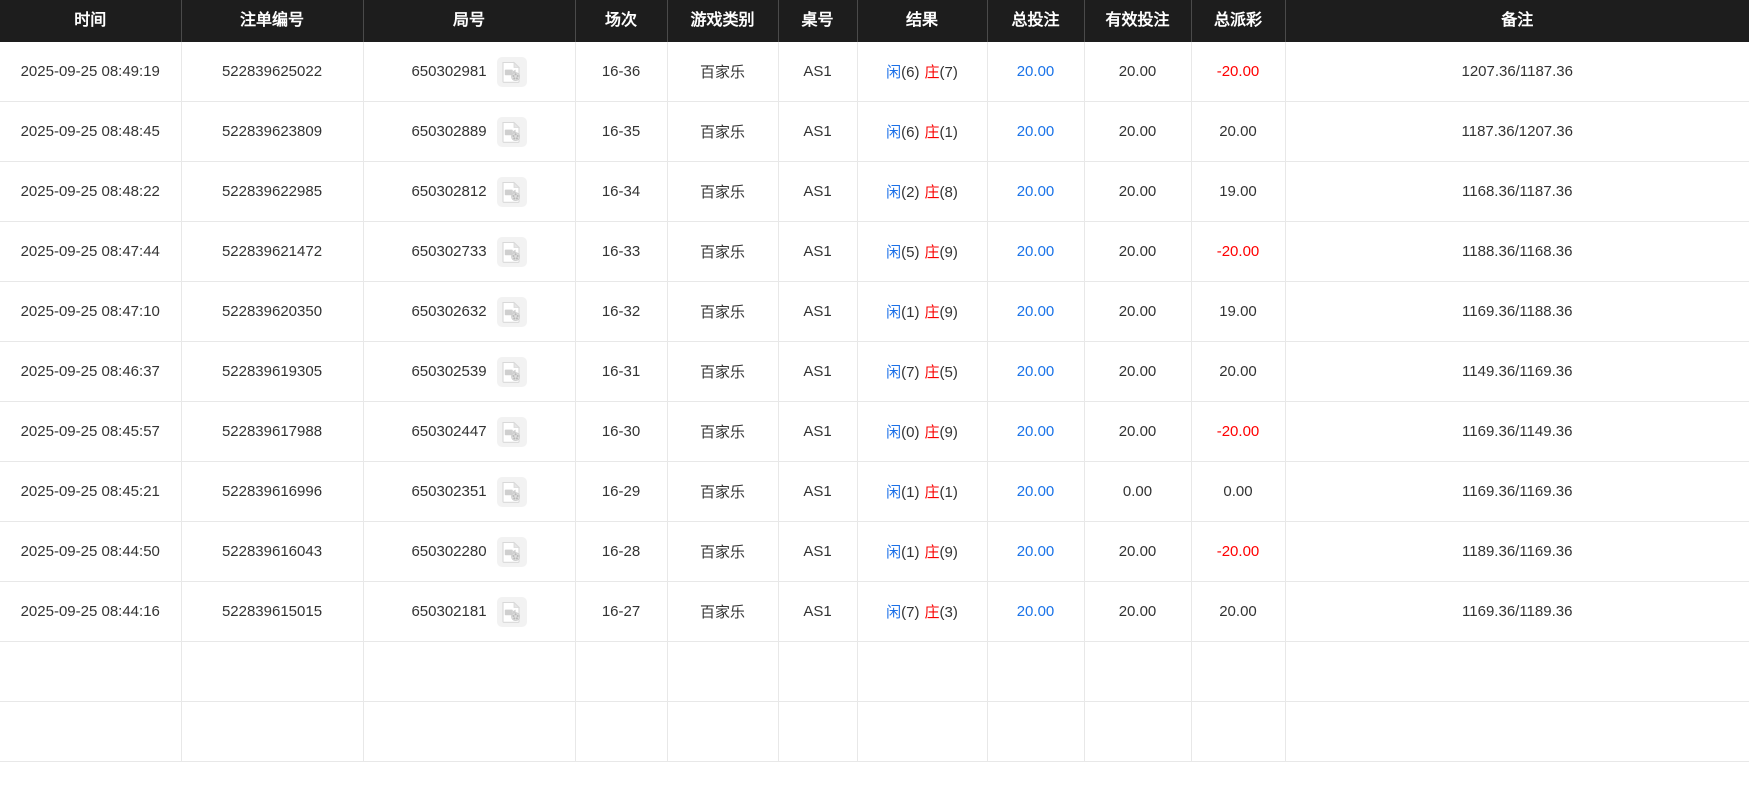 The image size is (1749, 802). I want to click on summary-total-bet: 200.00, so click(1036, 671).